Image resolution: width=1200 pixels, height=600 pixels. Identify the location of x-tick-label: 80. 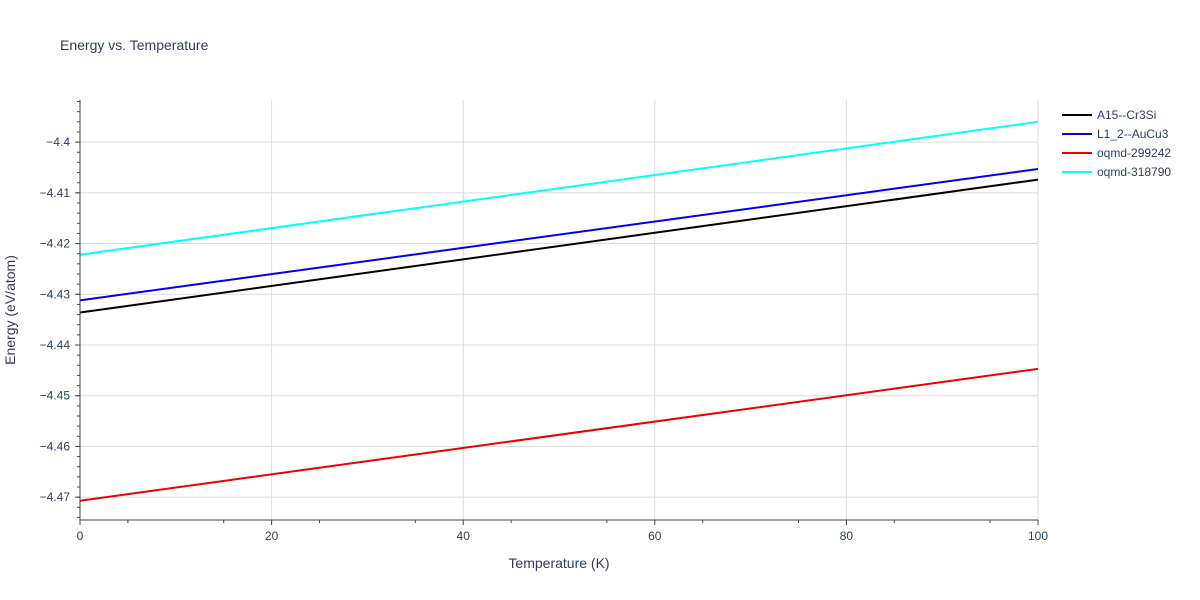
(847, 536).